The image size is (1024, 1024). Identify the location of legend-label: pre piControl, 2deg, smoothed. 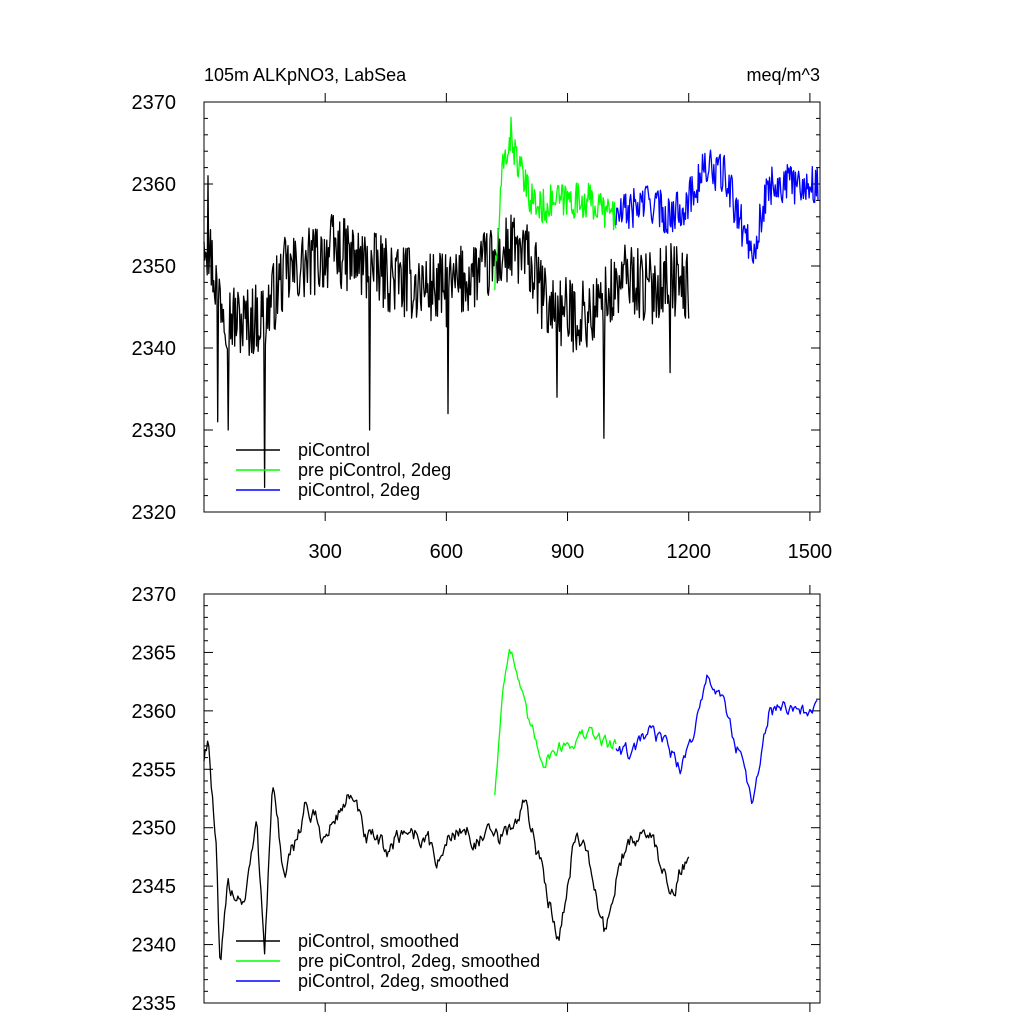
(419, 961).